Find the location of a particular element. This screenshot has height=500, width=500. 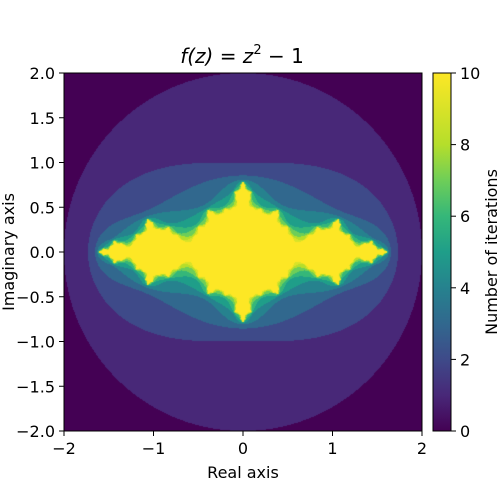

y-tick-label: 0.0 is located at coordinates (42, 252).